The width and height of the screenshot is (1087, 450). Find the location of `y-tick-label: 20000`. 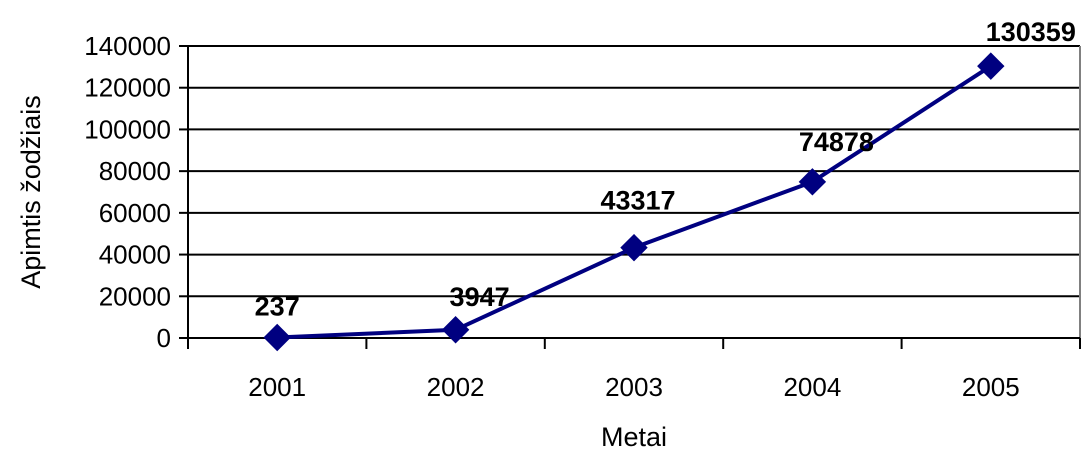

y-tick-label: 20000 is located at coordinates (135, 296).